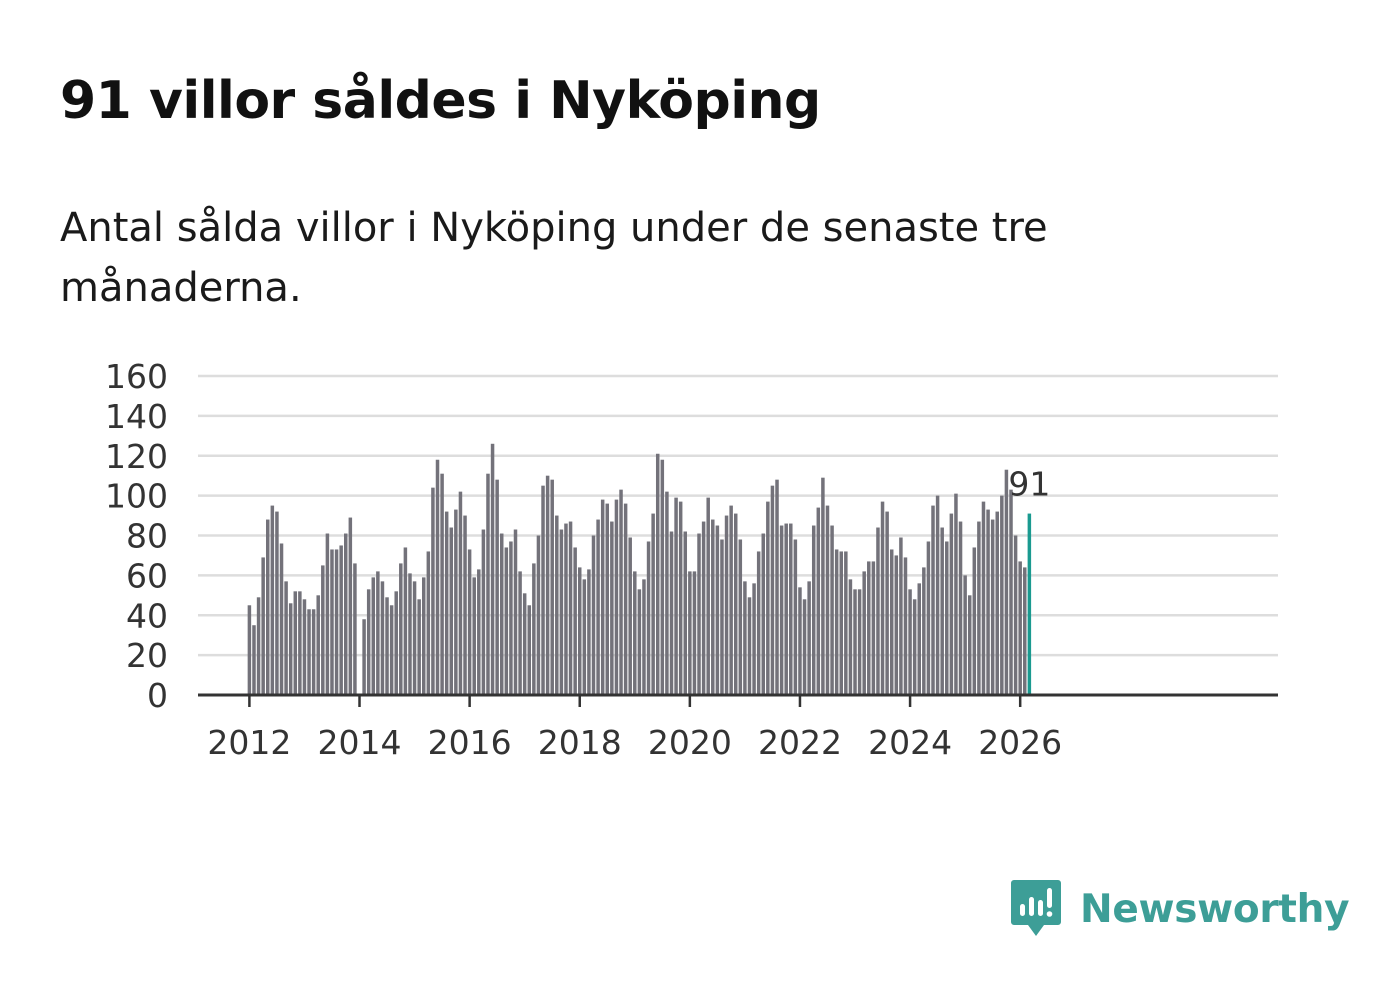 The image size is (1382, 999). Describe the element at coordinates (580, 742) in the screenshot. I see `x-tick-label: 2018` at that location.